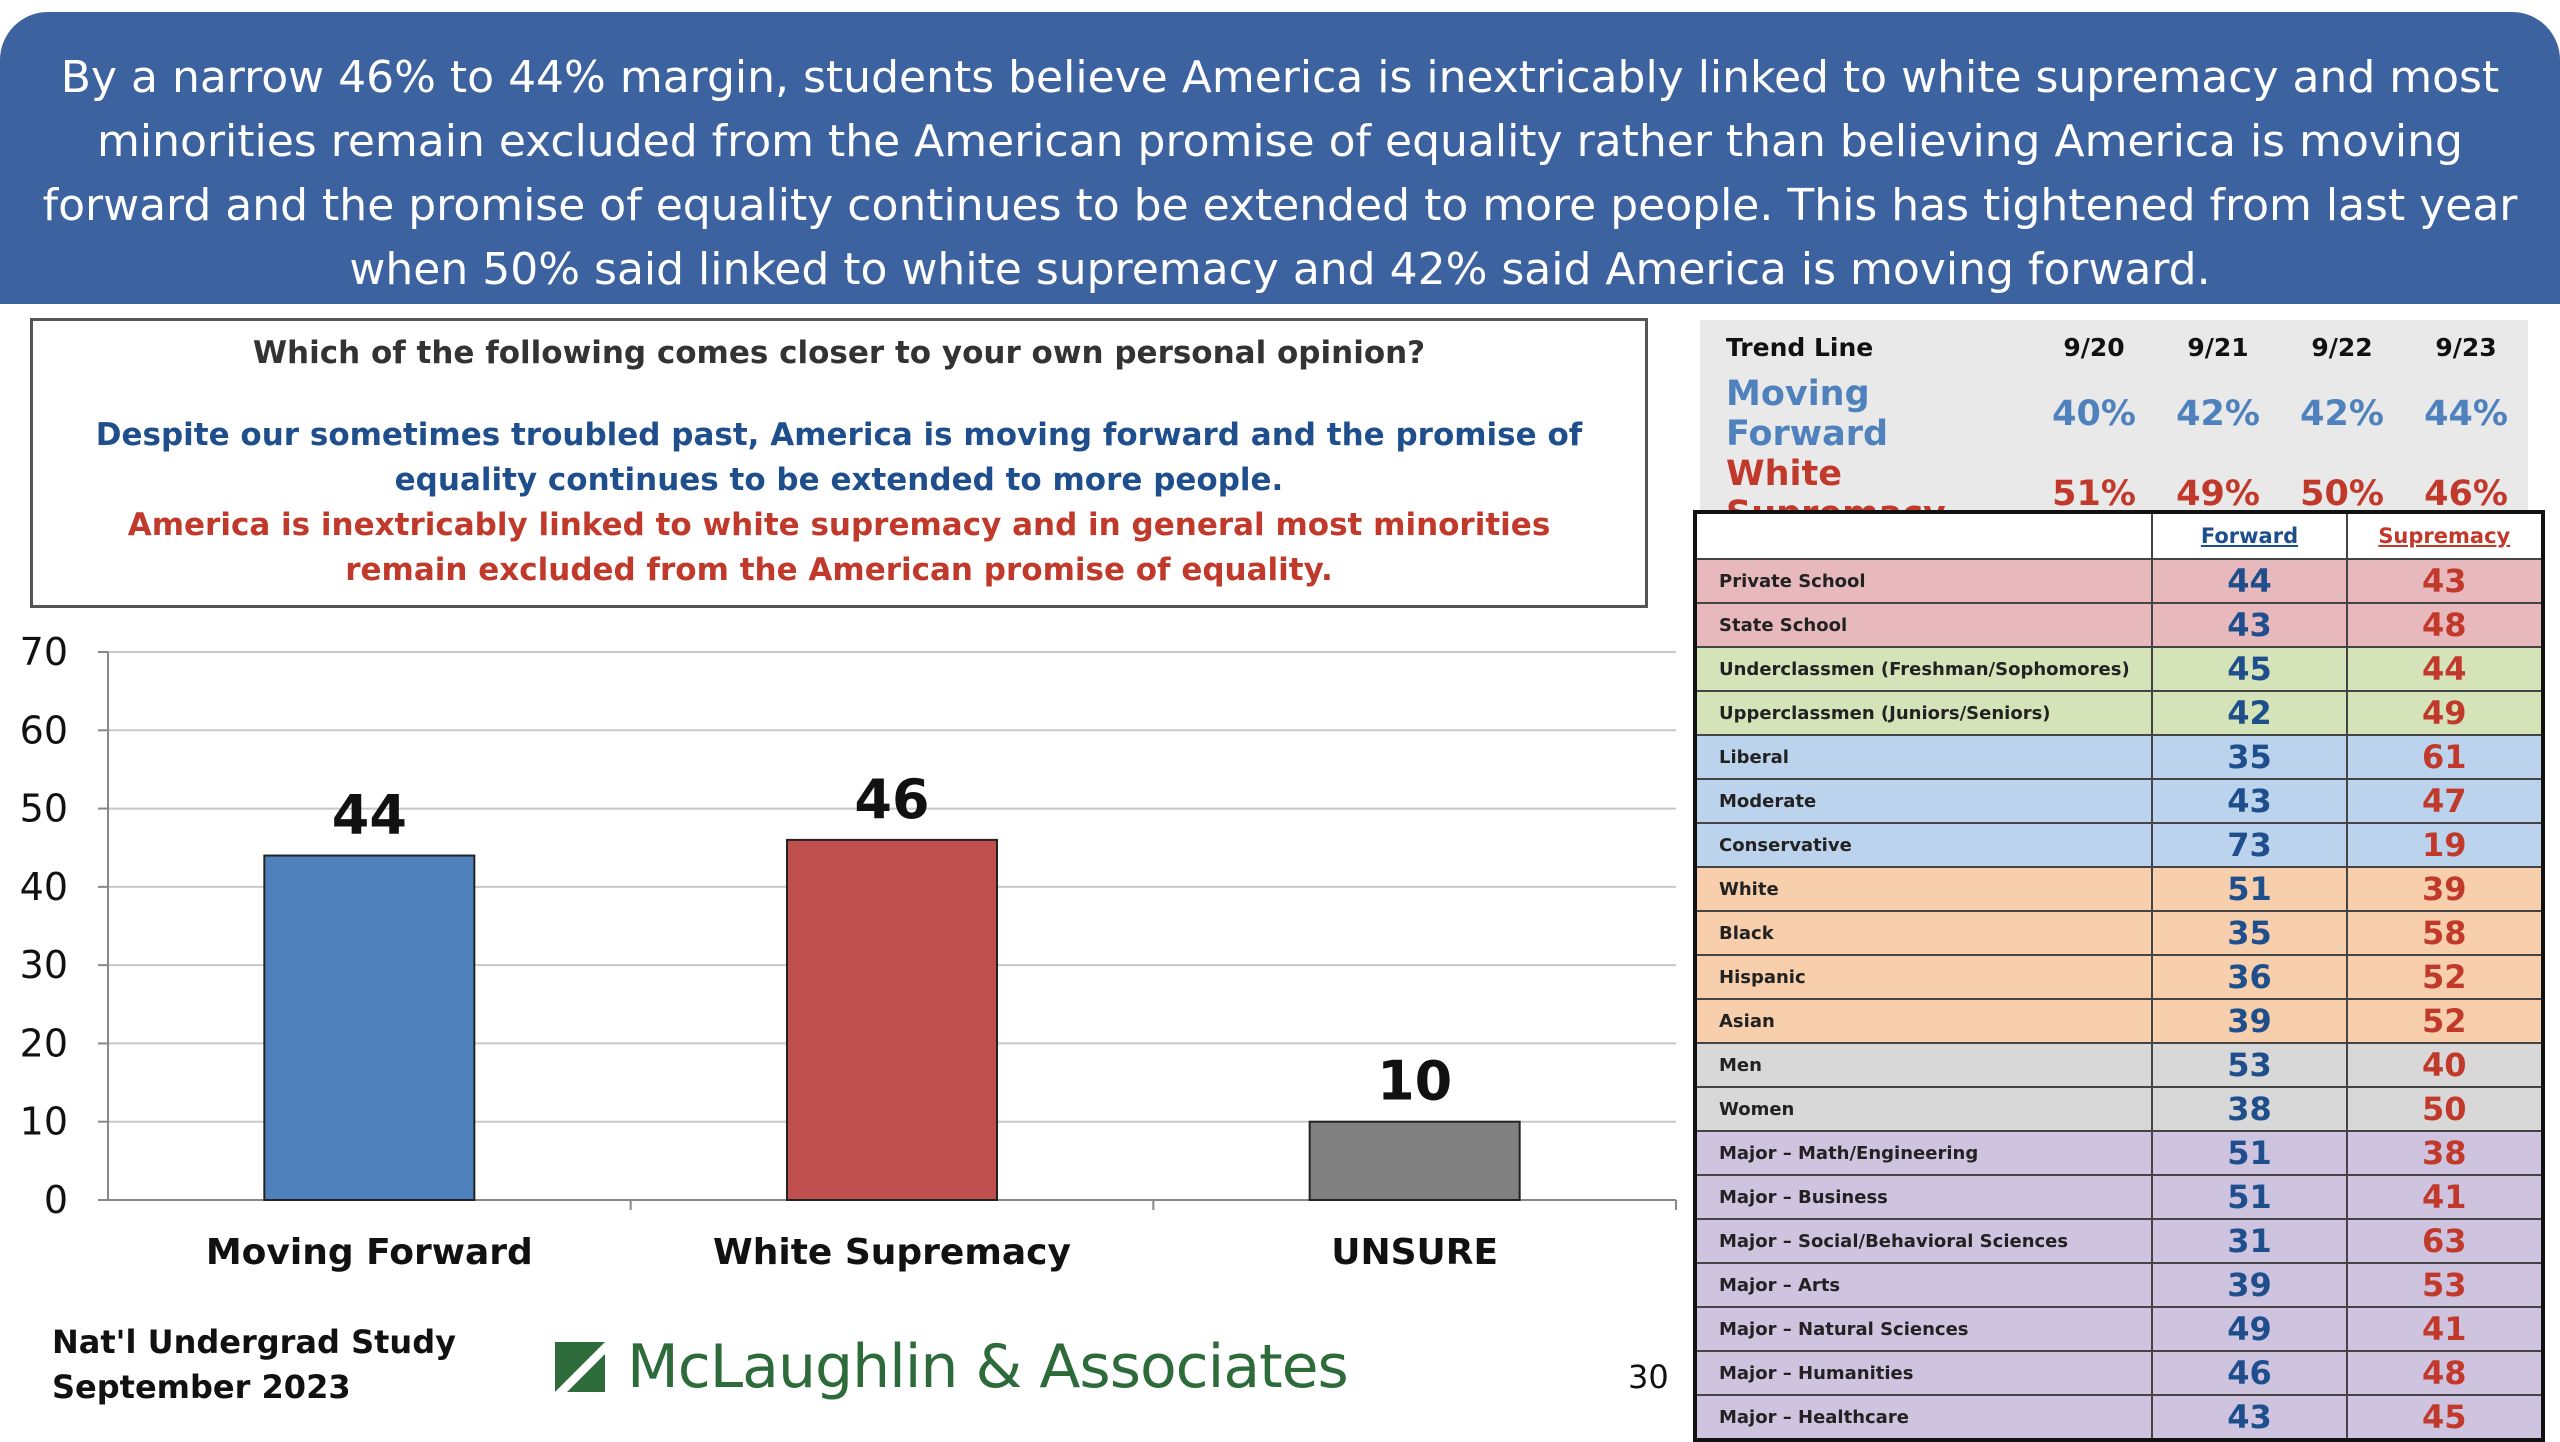 Image resolution: width=2560 pixels, height=1442 pixels. I want to click on subgroup-row: Asian 39 52, so click(2119, 1021).